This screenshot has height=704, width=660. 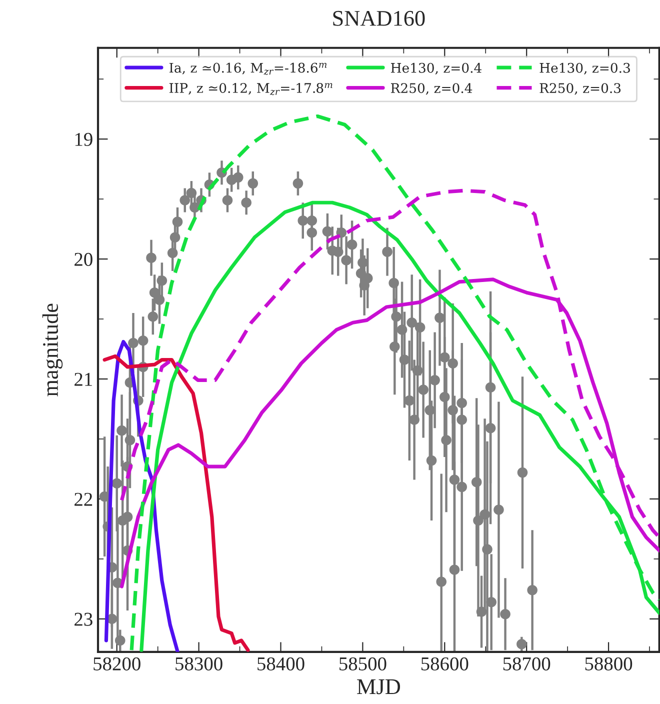 I want to click on x-tick-label: 58800, so click(x=608, y=663).